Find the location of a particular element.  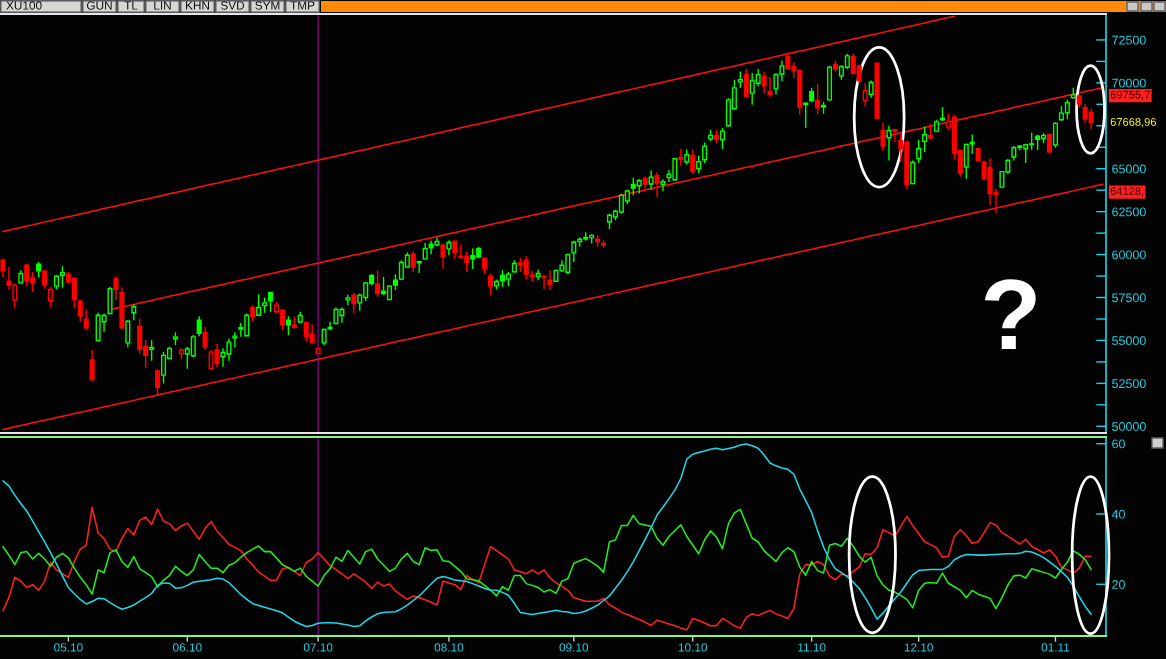

text: KHN is located at coordinates (197, 5).